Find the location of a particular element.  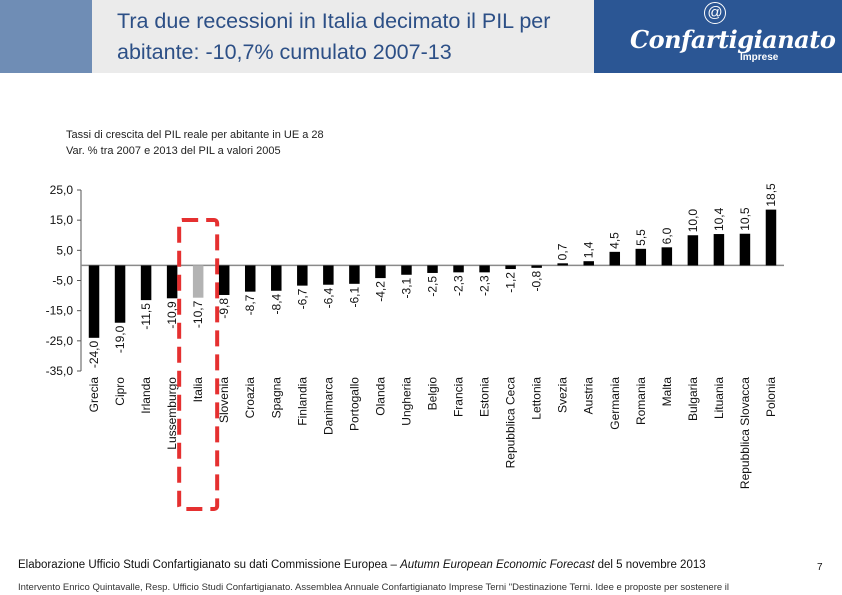

category-label: Grecia is located at coordinates (94, 395).